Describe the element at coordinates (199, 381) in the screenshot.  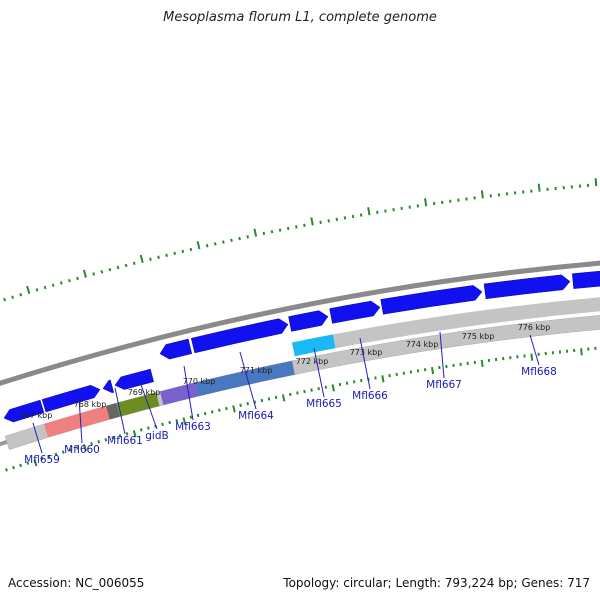
I see `kbp-label: 770 kbp` at that location.